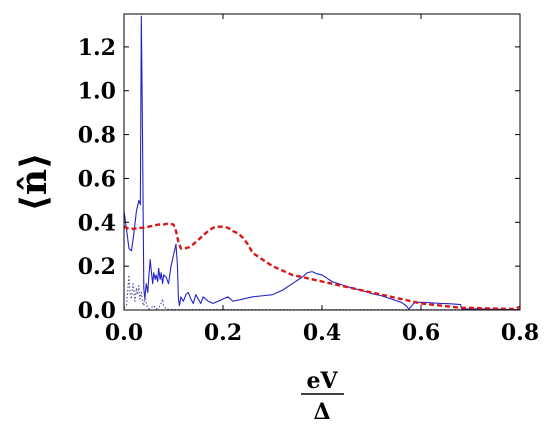 This screenshot has height=426, width=550. I want to click on y-axis-label: ⟨n̂⟩, so click(34, 181).